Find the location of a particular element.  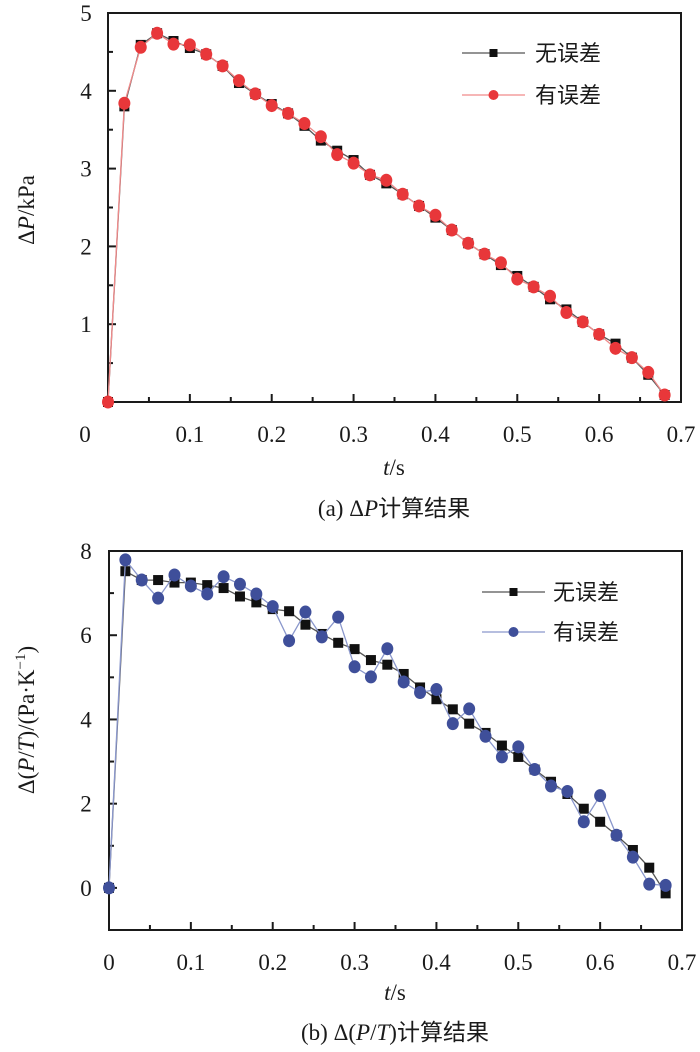

legend-label: 无误差 is located at coordinates (568, 54).